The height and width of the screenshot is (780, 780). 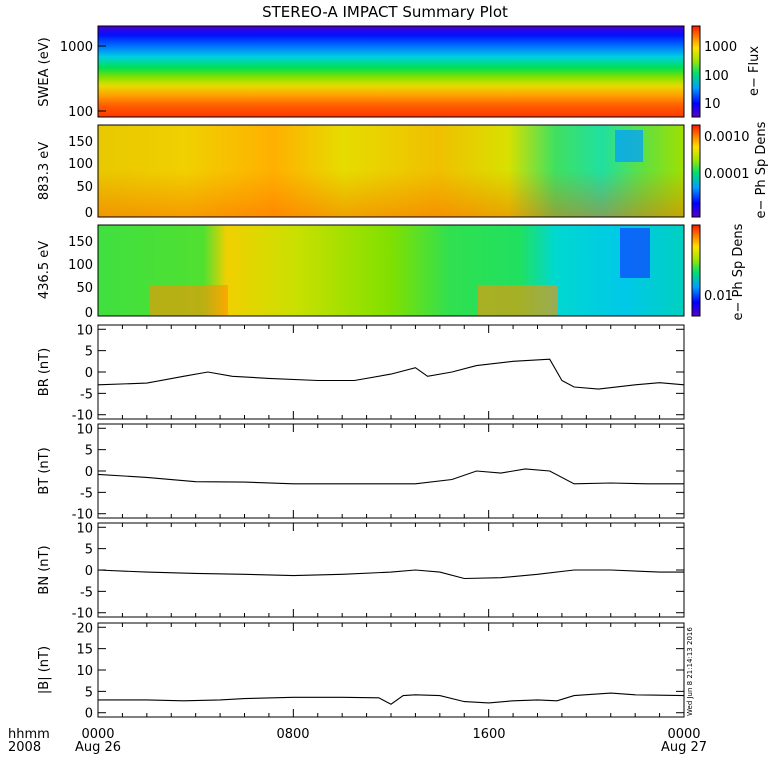 What do you see at coordinates (98, 747) in the screenshot?
I see `x-tick-date-0: Aug 26` at bounding box center [98, 747].